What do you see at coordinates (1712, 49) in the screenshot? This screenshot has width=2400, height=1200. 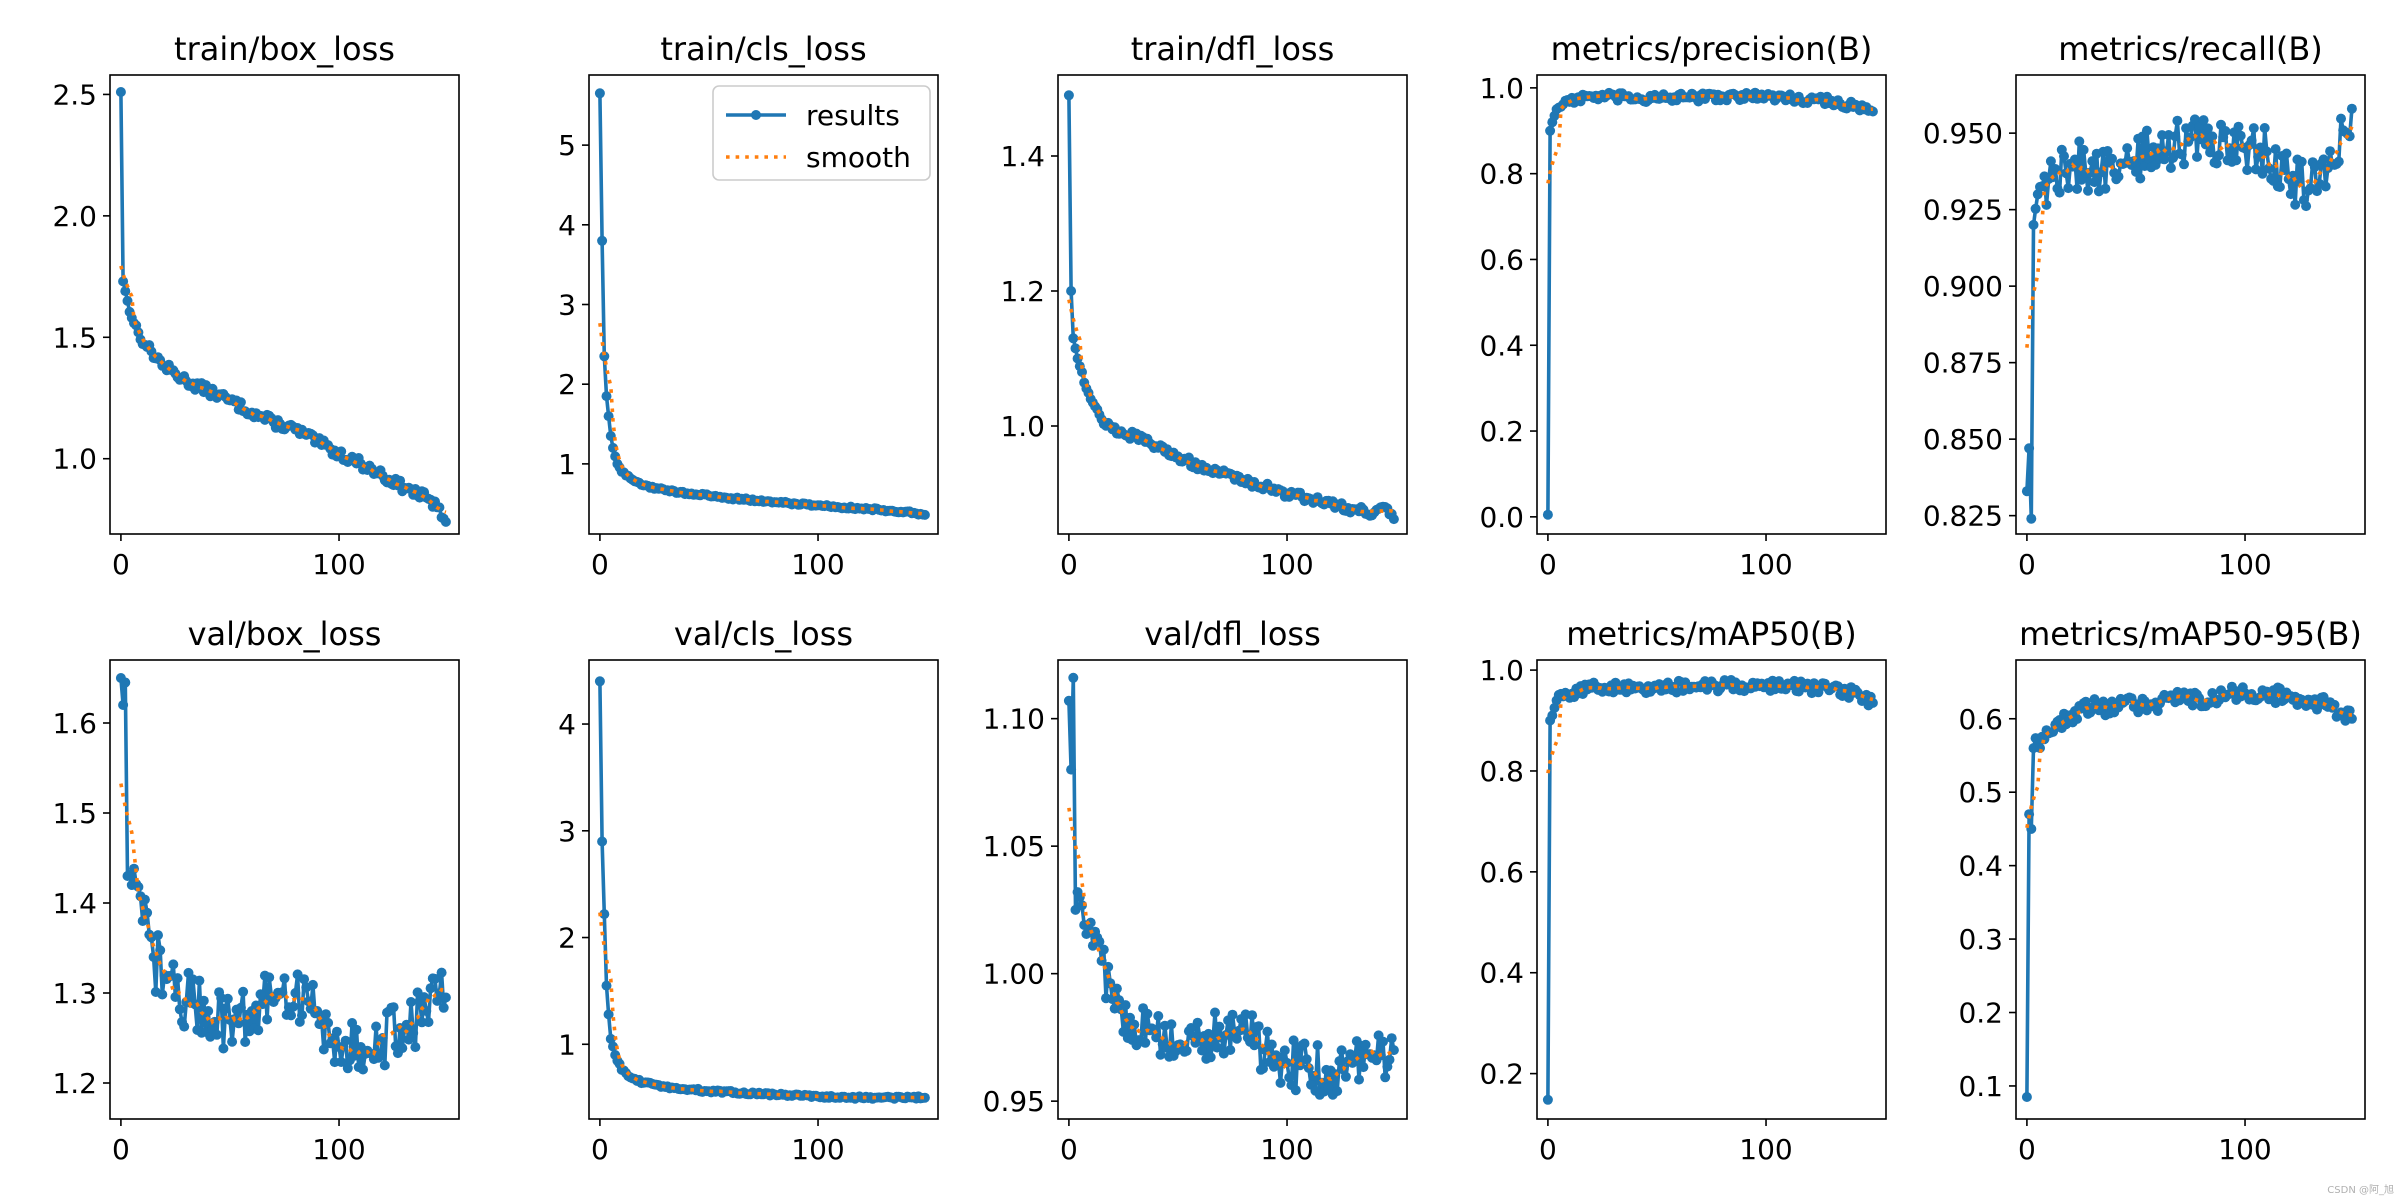 I see `subplot-title: metrics/precision(B)` at bounding box center [1712, 49].